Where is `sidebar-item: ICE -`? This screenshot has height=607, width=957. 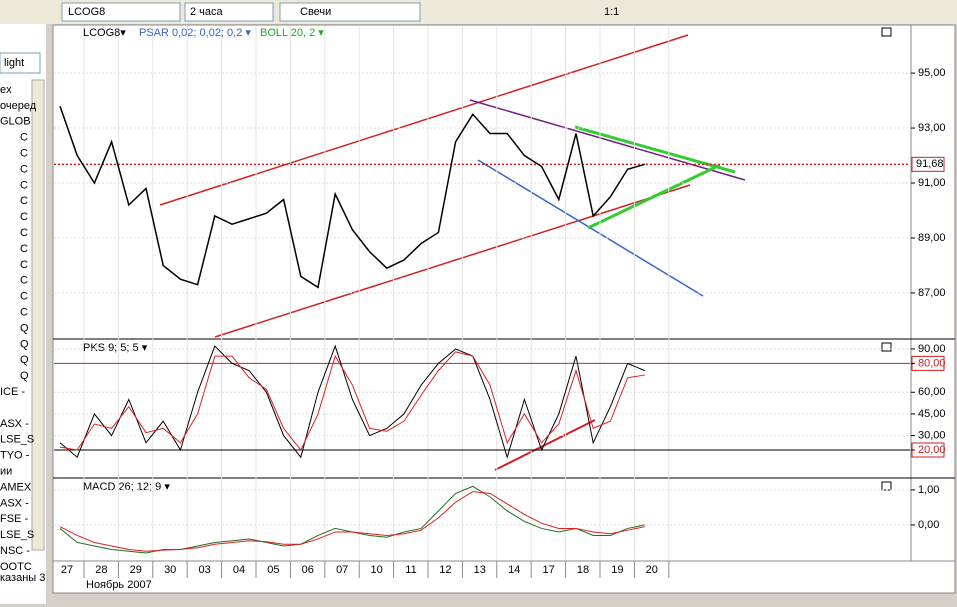 sidebar-item: ICE - is located at coordinates (12, 392).